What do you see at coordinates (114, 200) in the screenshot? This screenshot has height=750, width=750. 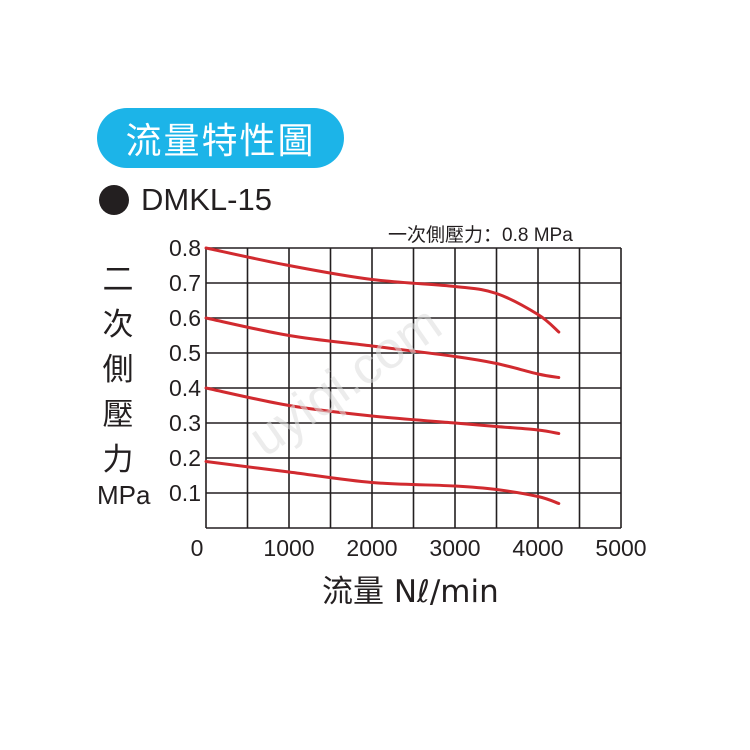 I see `bullet-icon` at bounding box center [114, 200].